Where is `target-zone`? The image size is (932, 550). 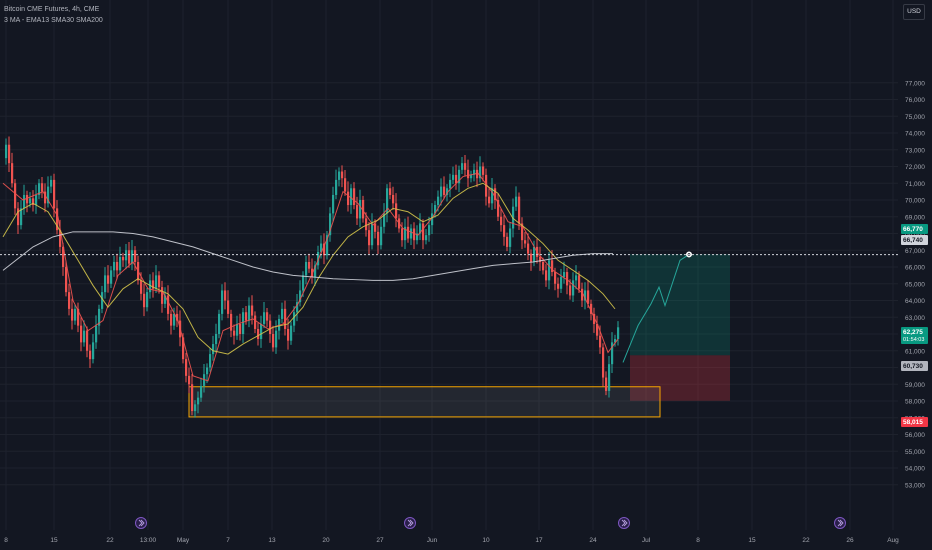
target-zone is located at coordinates (680, 305).